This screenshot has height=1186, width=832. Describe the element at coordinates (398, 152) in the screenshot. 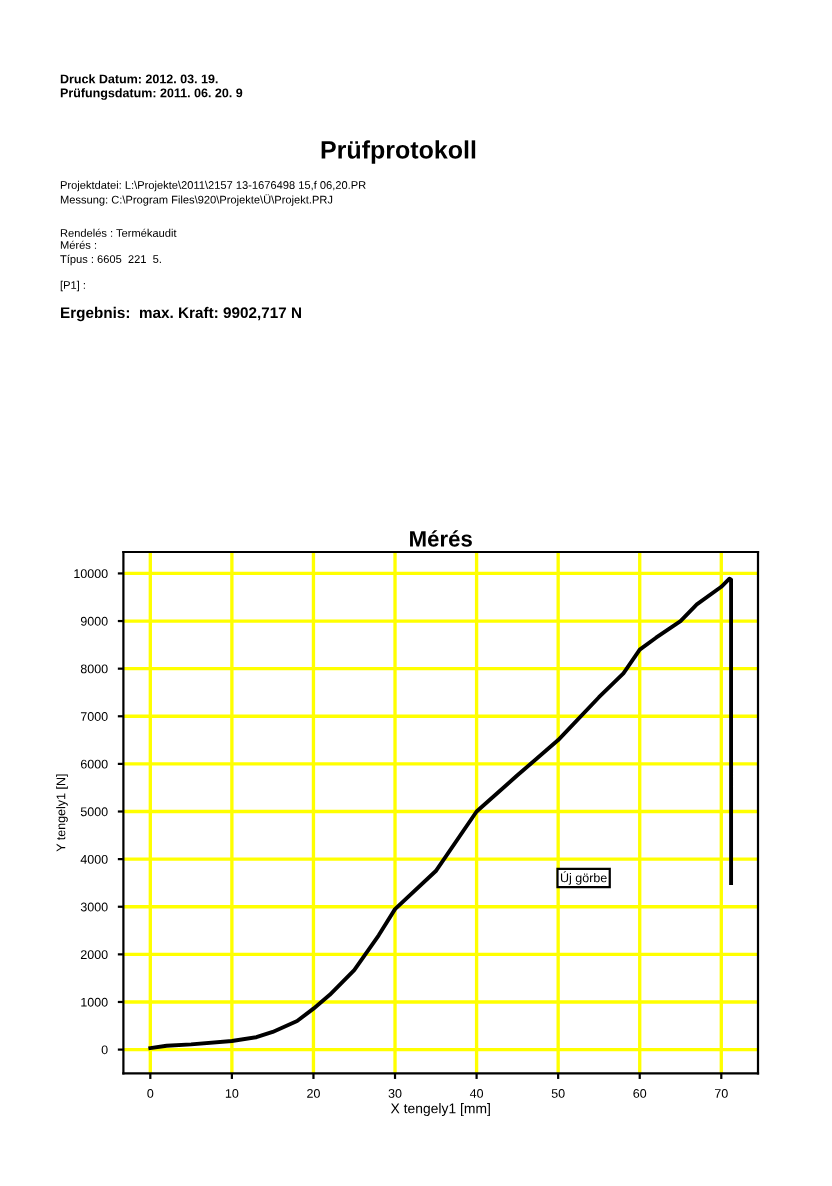

I see `text: Prüfprotokoll` at that location.